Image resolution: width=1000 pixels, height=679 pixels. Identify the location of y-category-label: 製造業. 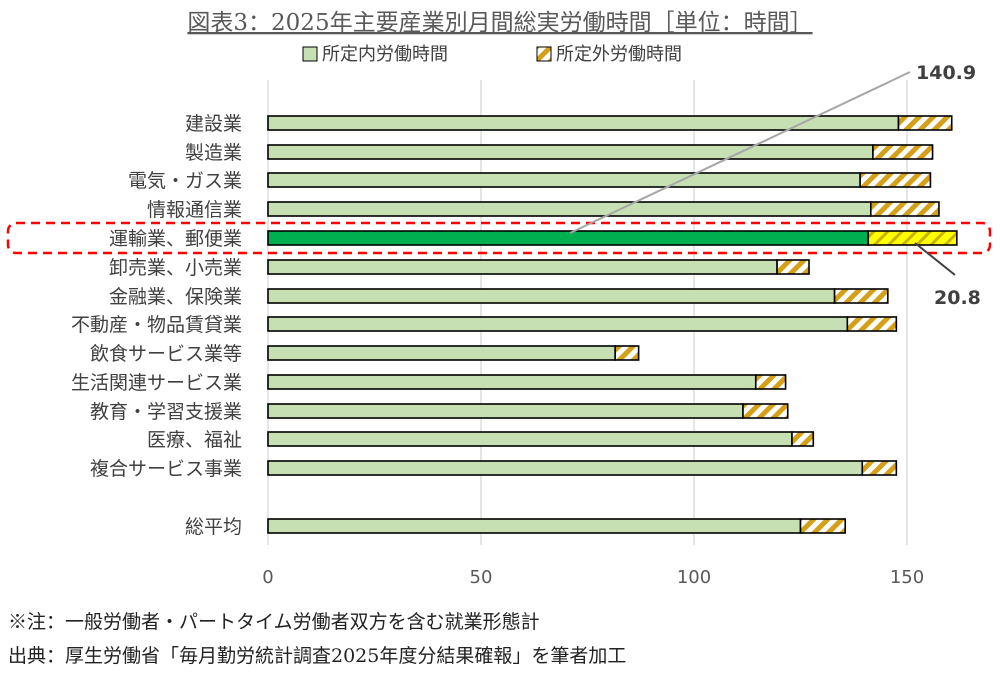
(213, 153).